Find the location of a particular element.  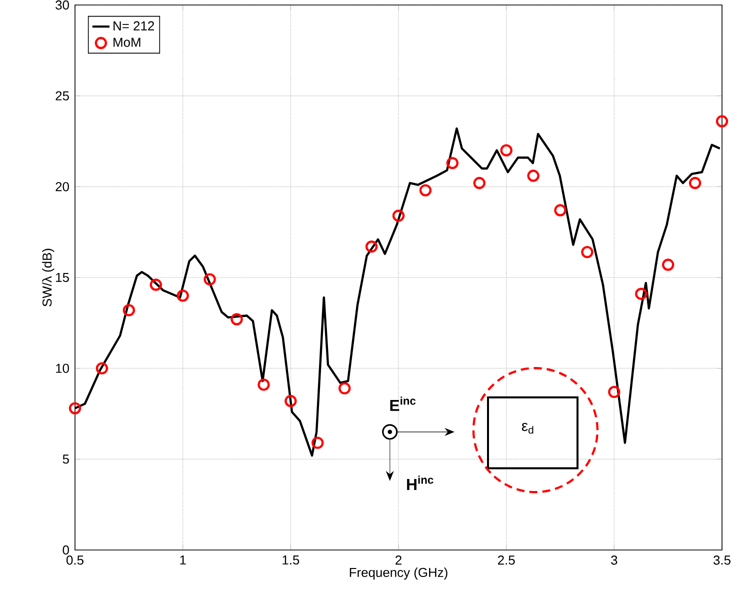

y-axis-title: SW/λ (dB) is located at coordinates (48, 277).